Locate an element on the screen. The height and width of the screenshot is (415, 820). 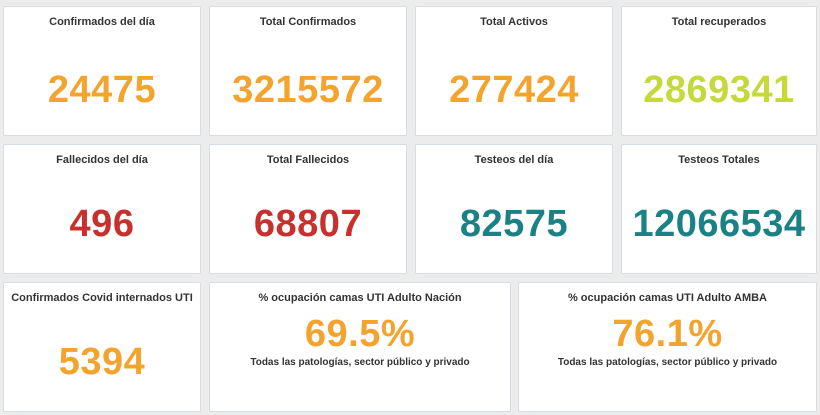
card-title: % ocupación camas UTI Adulto Nación is located at coordinates (360, 298).